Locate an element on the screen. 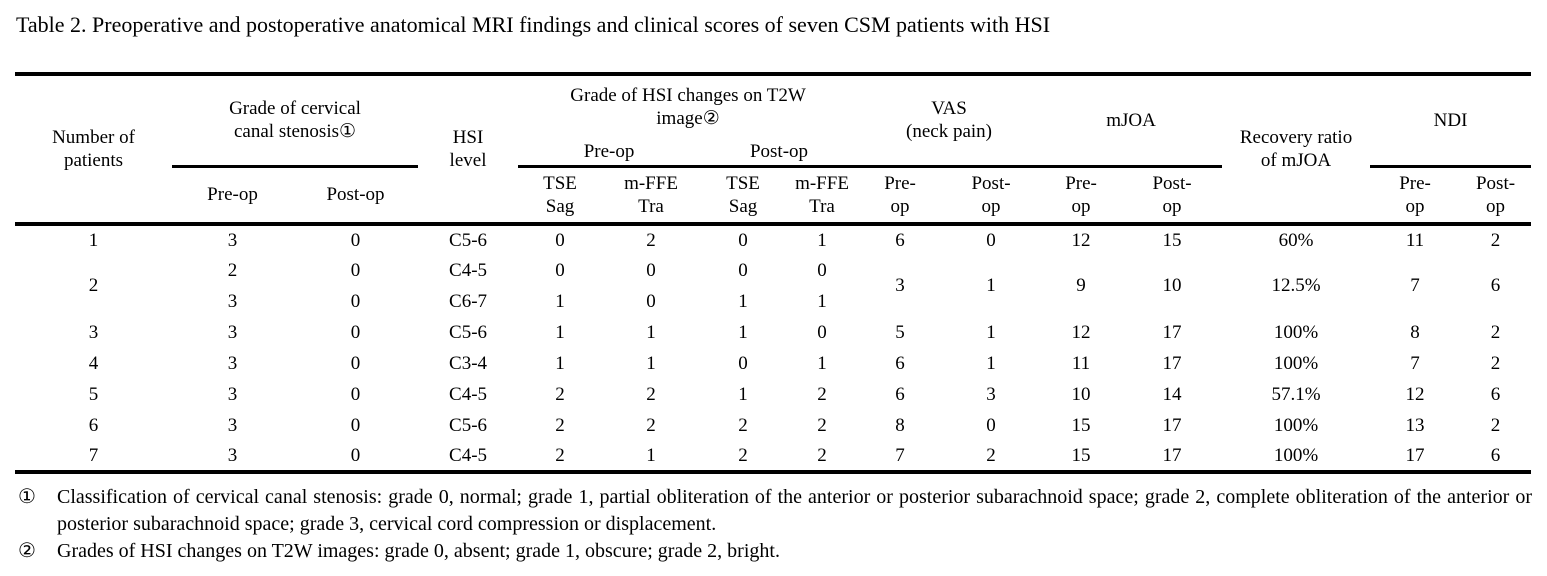 The height and width of the screenshot is (576, 1547). header-hsi-level: HSI level is located at coordinates (468, 148).